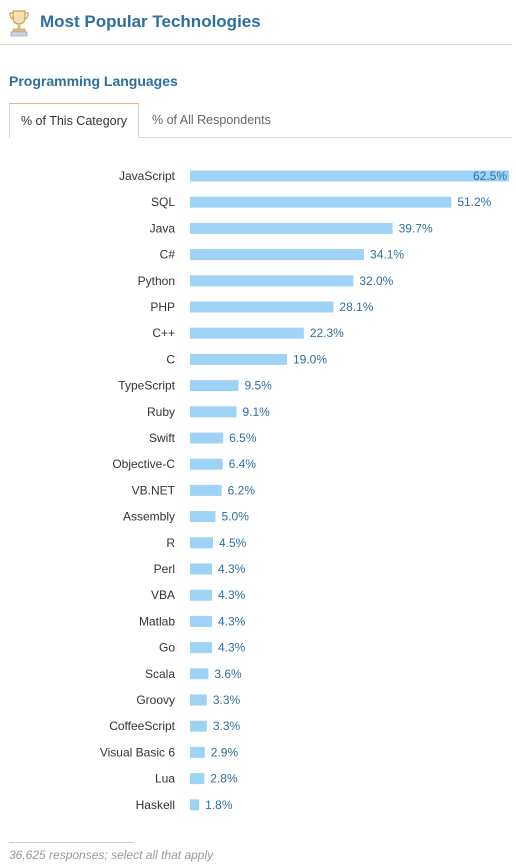  What do you see at coordinates (161, 412) in the screenshot?
I see `category-label: Ruby` at bounding box center [161, 412].